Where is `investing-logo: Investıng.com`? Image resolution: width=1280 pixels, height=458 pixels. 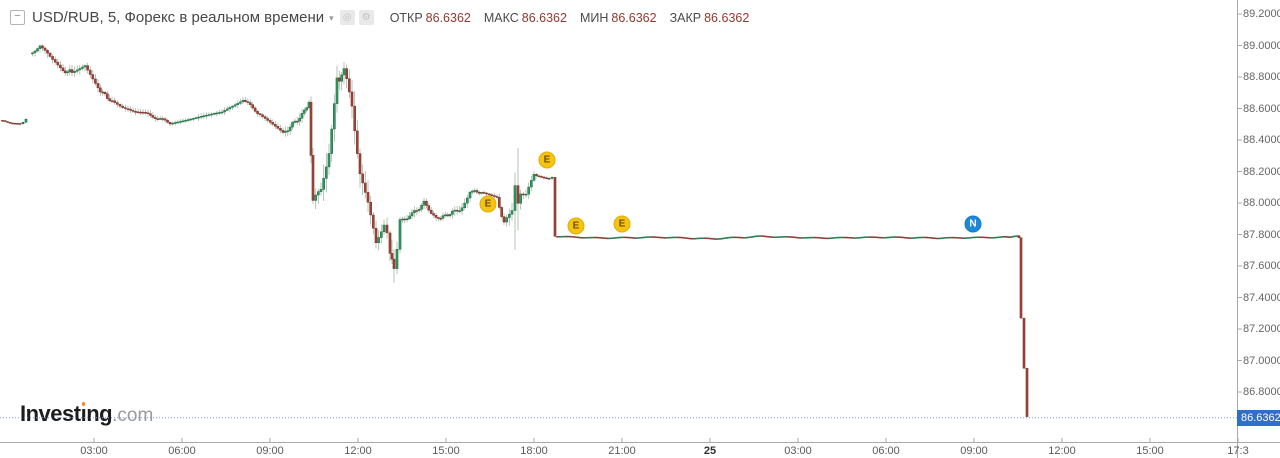
investing-logo: Investıng.com is located at coordinates (86, 414).